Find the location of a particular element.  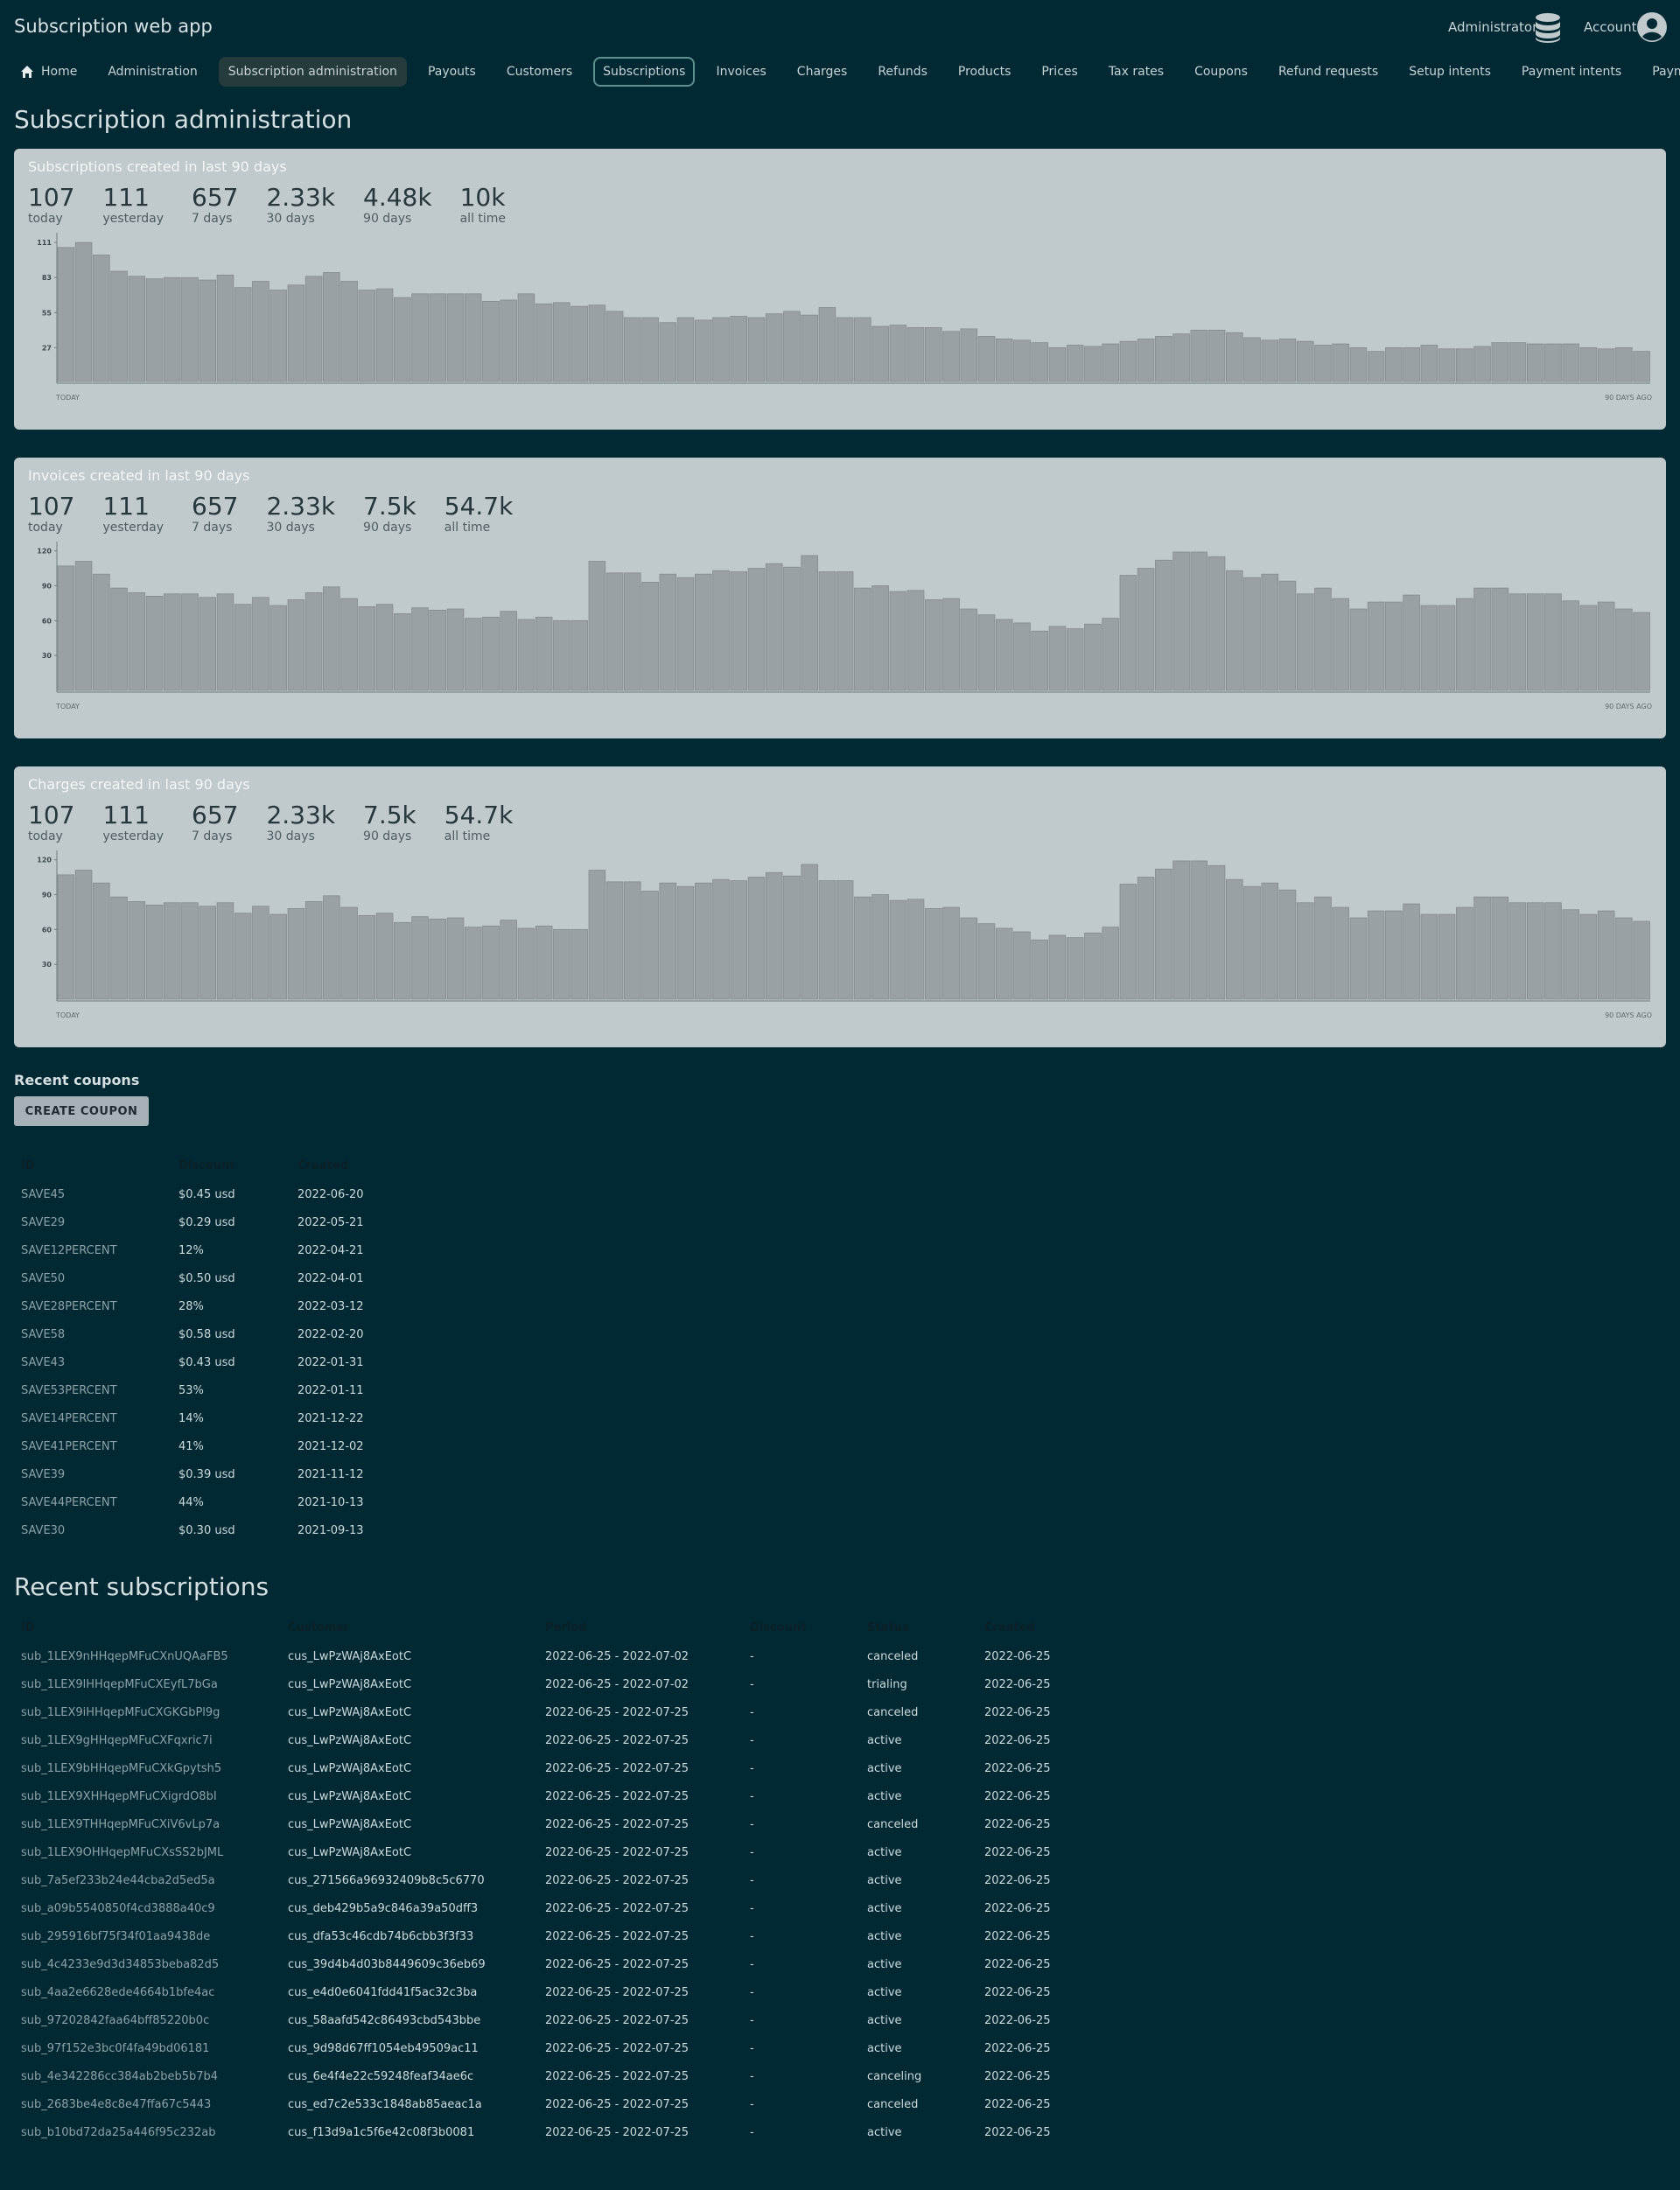

row-id: SAVE41PERCENT is located at coordinates (69, 1447).